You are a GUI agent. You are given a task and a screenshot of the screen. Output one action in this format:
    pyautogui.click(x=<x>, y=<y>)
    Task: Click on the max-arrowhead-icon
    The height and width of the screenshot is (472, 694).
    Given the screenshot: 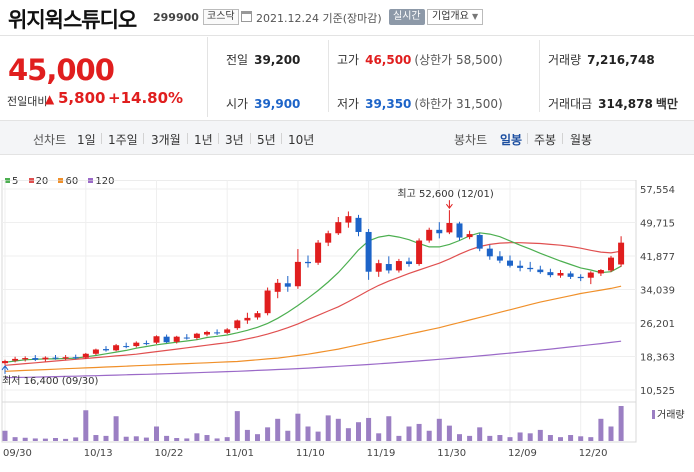 What is the action you would take?
    pyautogui.click(x=449, y=206)
    